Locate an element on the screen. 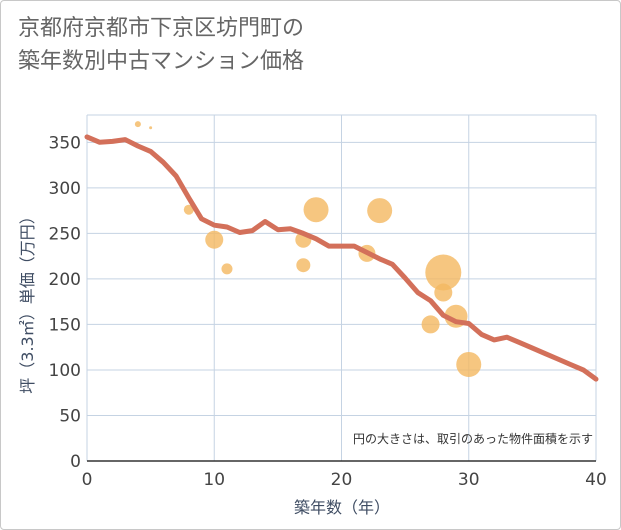 The height and width of the screenshot is (530, 621). y-tick-label: 150 is located at coordinates (65, 325).